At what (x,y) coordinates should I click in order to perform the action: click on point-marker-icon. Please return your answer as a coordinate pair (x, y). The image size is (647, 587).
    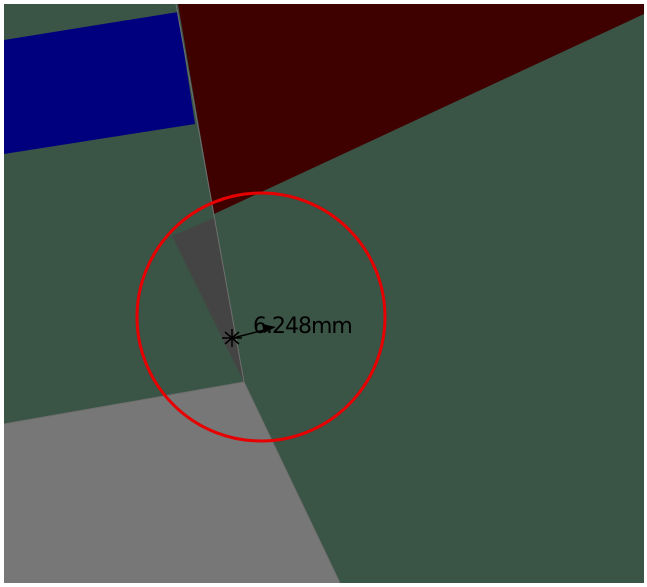
    Looking at the image, I should click on (232, 338).